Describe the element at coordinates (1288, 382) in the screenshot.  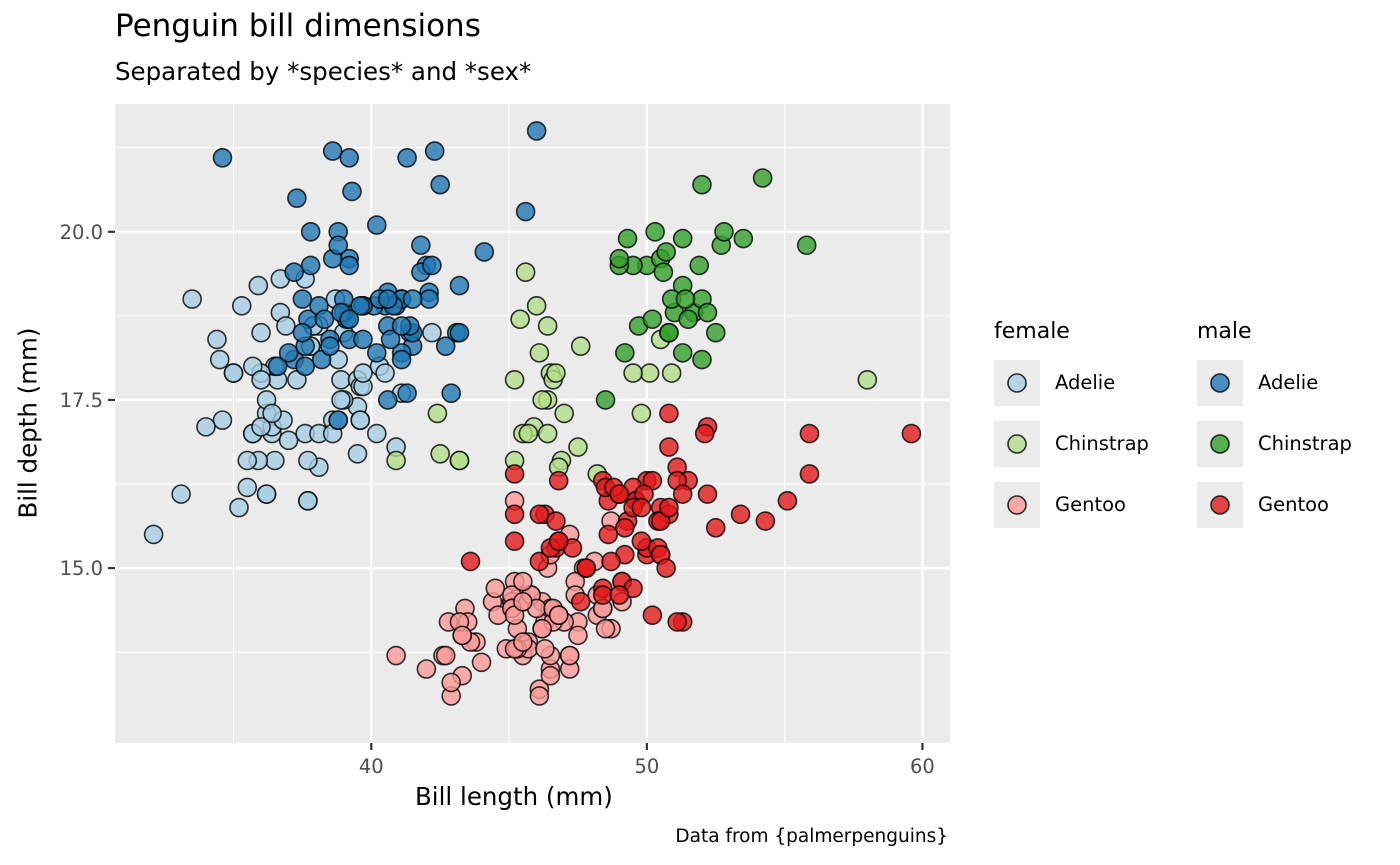
I see `legend-label-male-adelie: Adelie` at that location.